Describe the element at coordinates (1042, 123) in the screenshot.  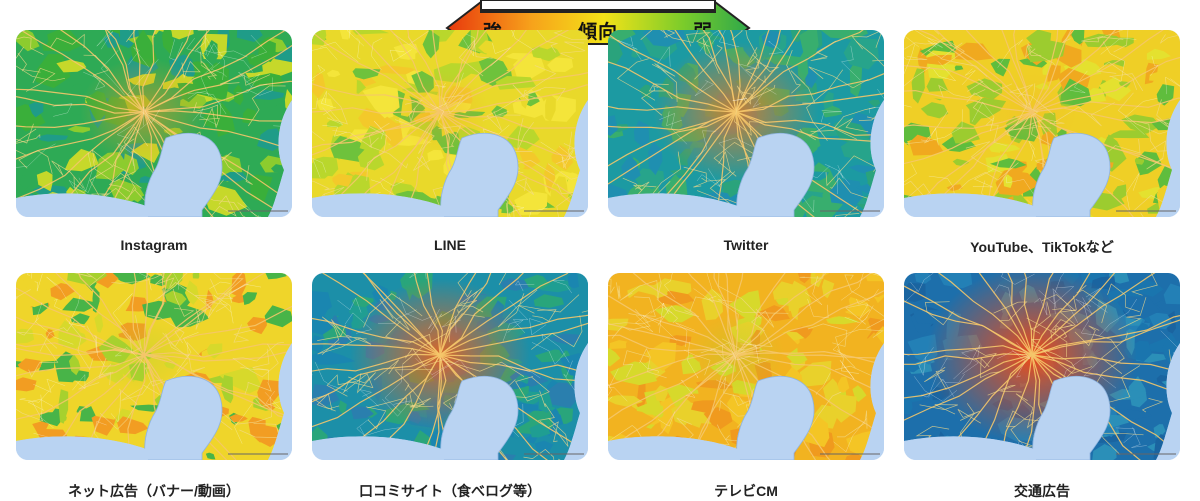
I see `map-tile-youtube-tiktok` at that location.